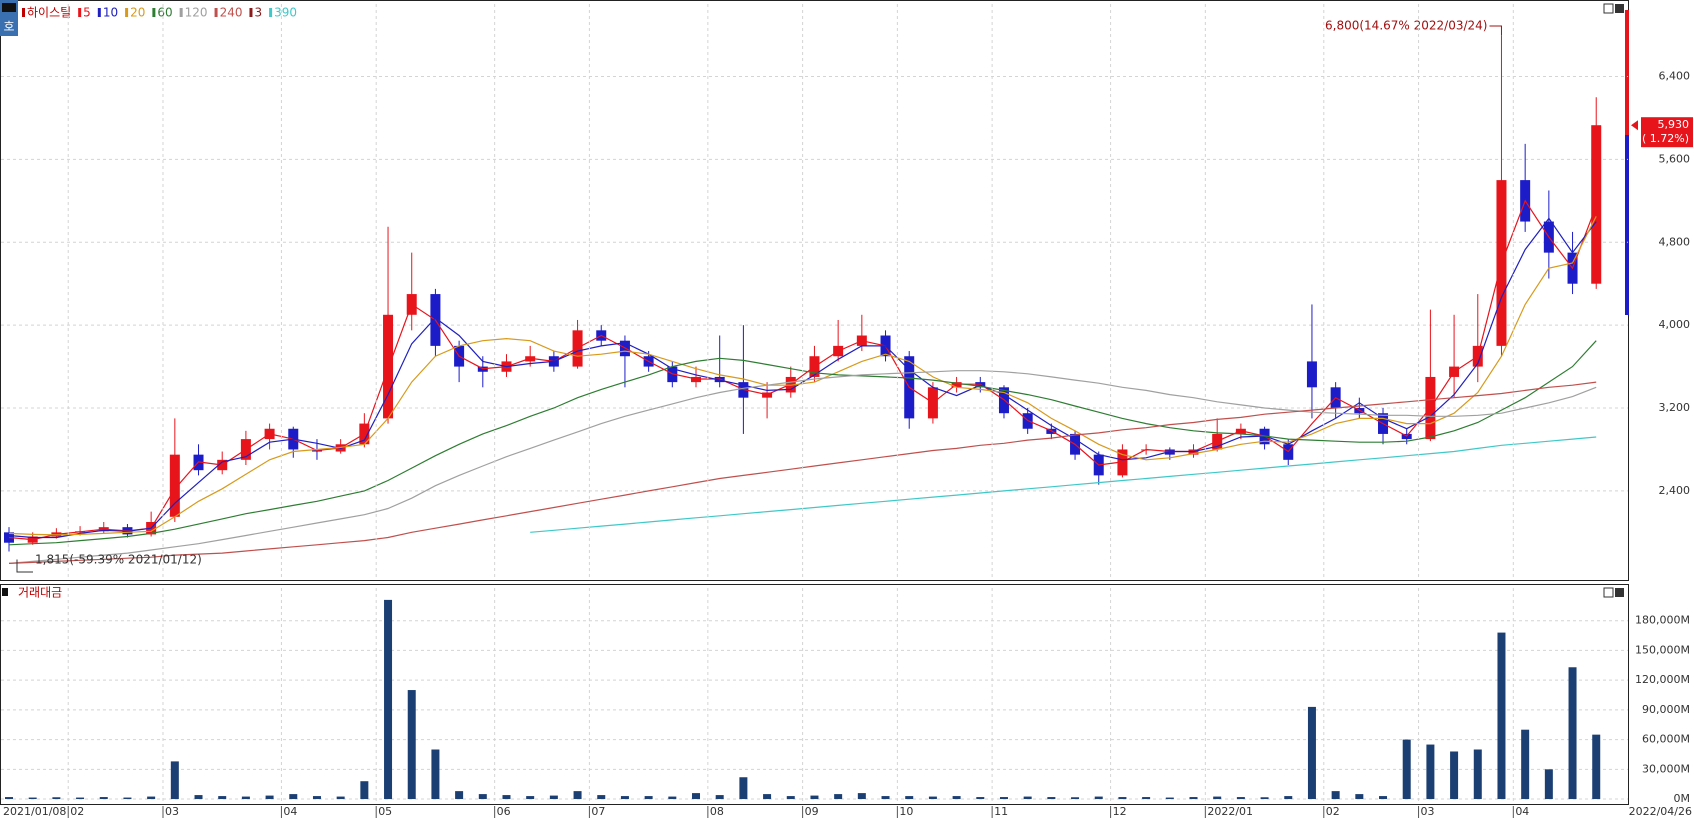 The width and height of the screenshot is (1694, 820). Describe the element at coordinates (906, 811) in the screenshot. I see `x-tick-label: 10` at that location.